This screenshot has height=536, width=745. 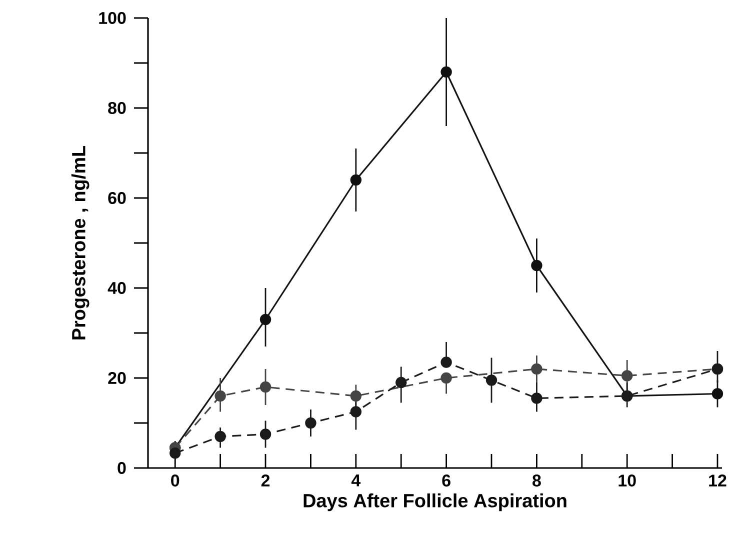 What do you see at coordinates (356, 480) in the screenshot?
I see `x-tick-label: 4` at bounding box center [356, 480].